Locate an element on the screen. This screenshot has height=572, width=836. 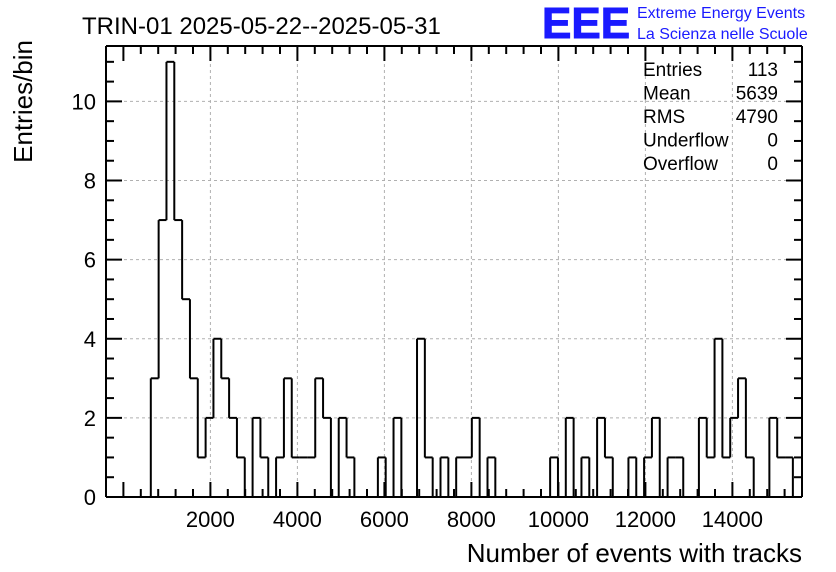
stats-label: Entries is located at coordinates (672, 70).